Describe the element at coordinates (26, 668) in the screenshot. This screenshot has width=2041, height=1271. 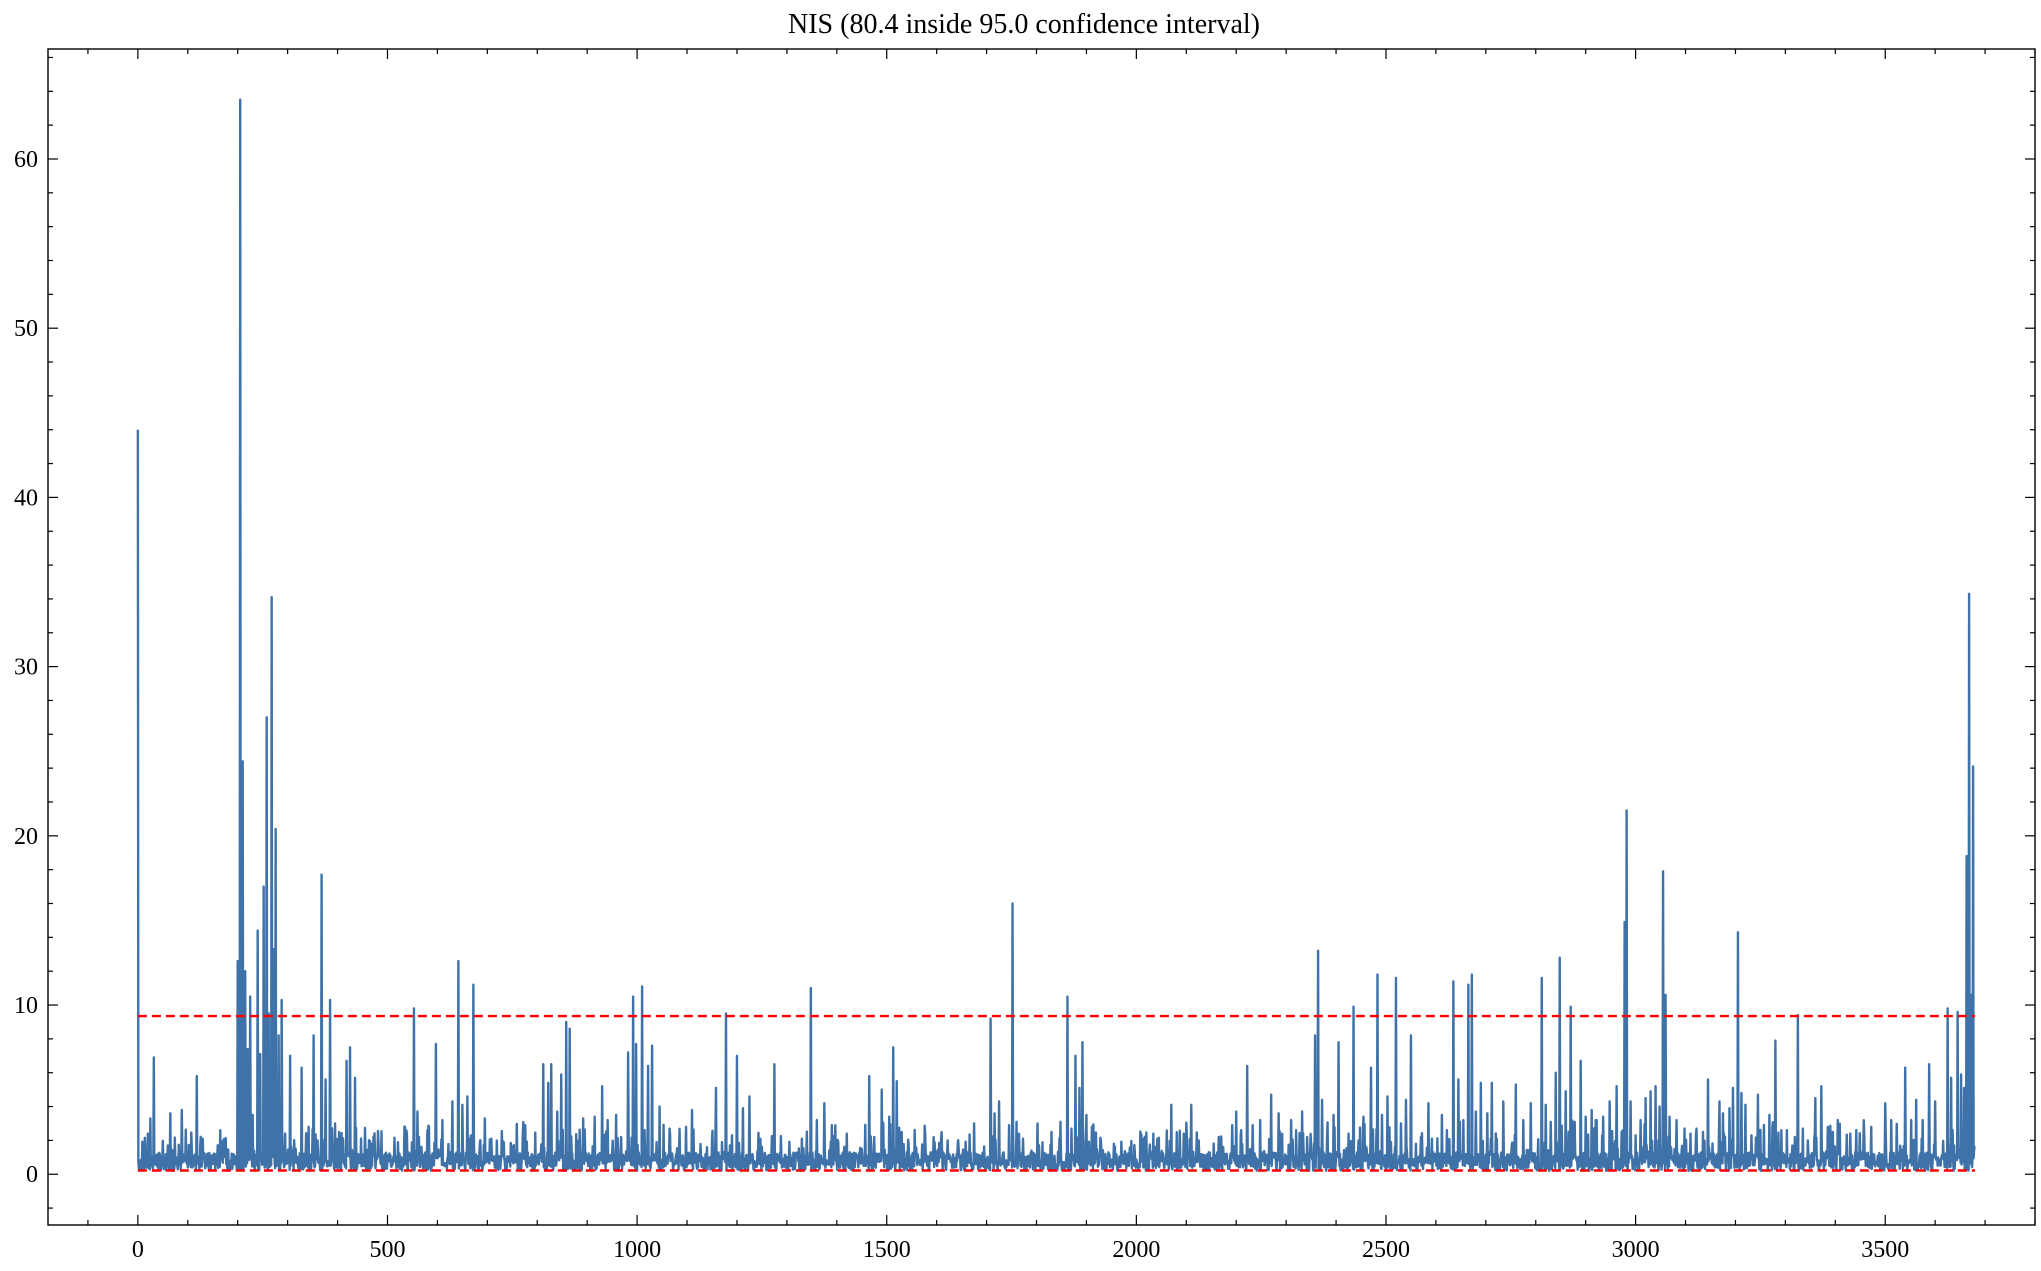
I see `y-tick-label: 30` at that location.